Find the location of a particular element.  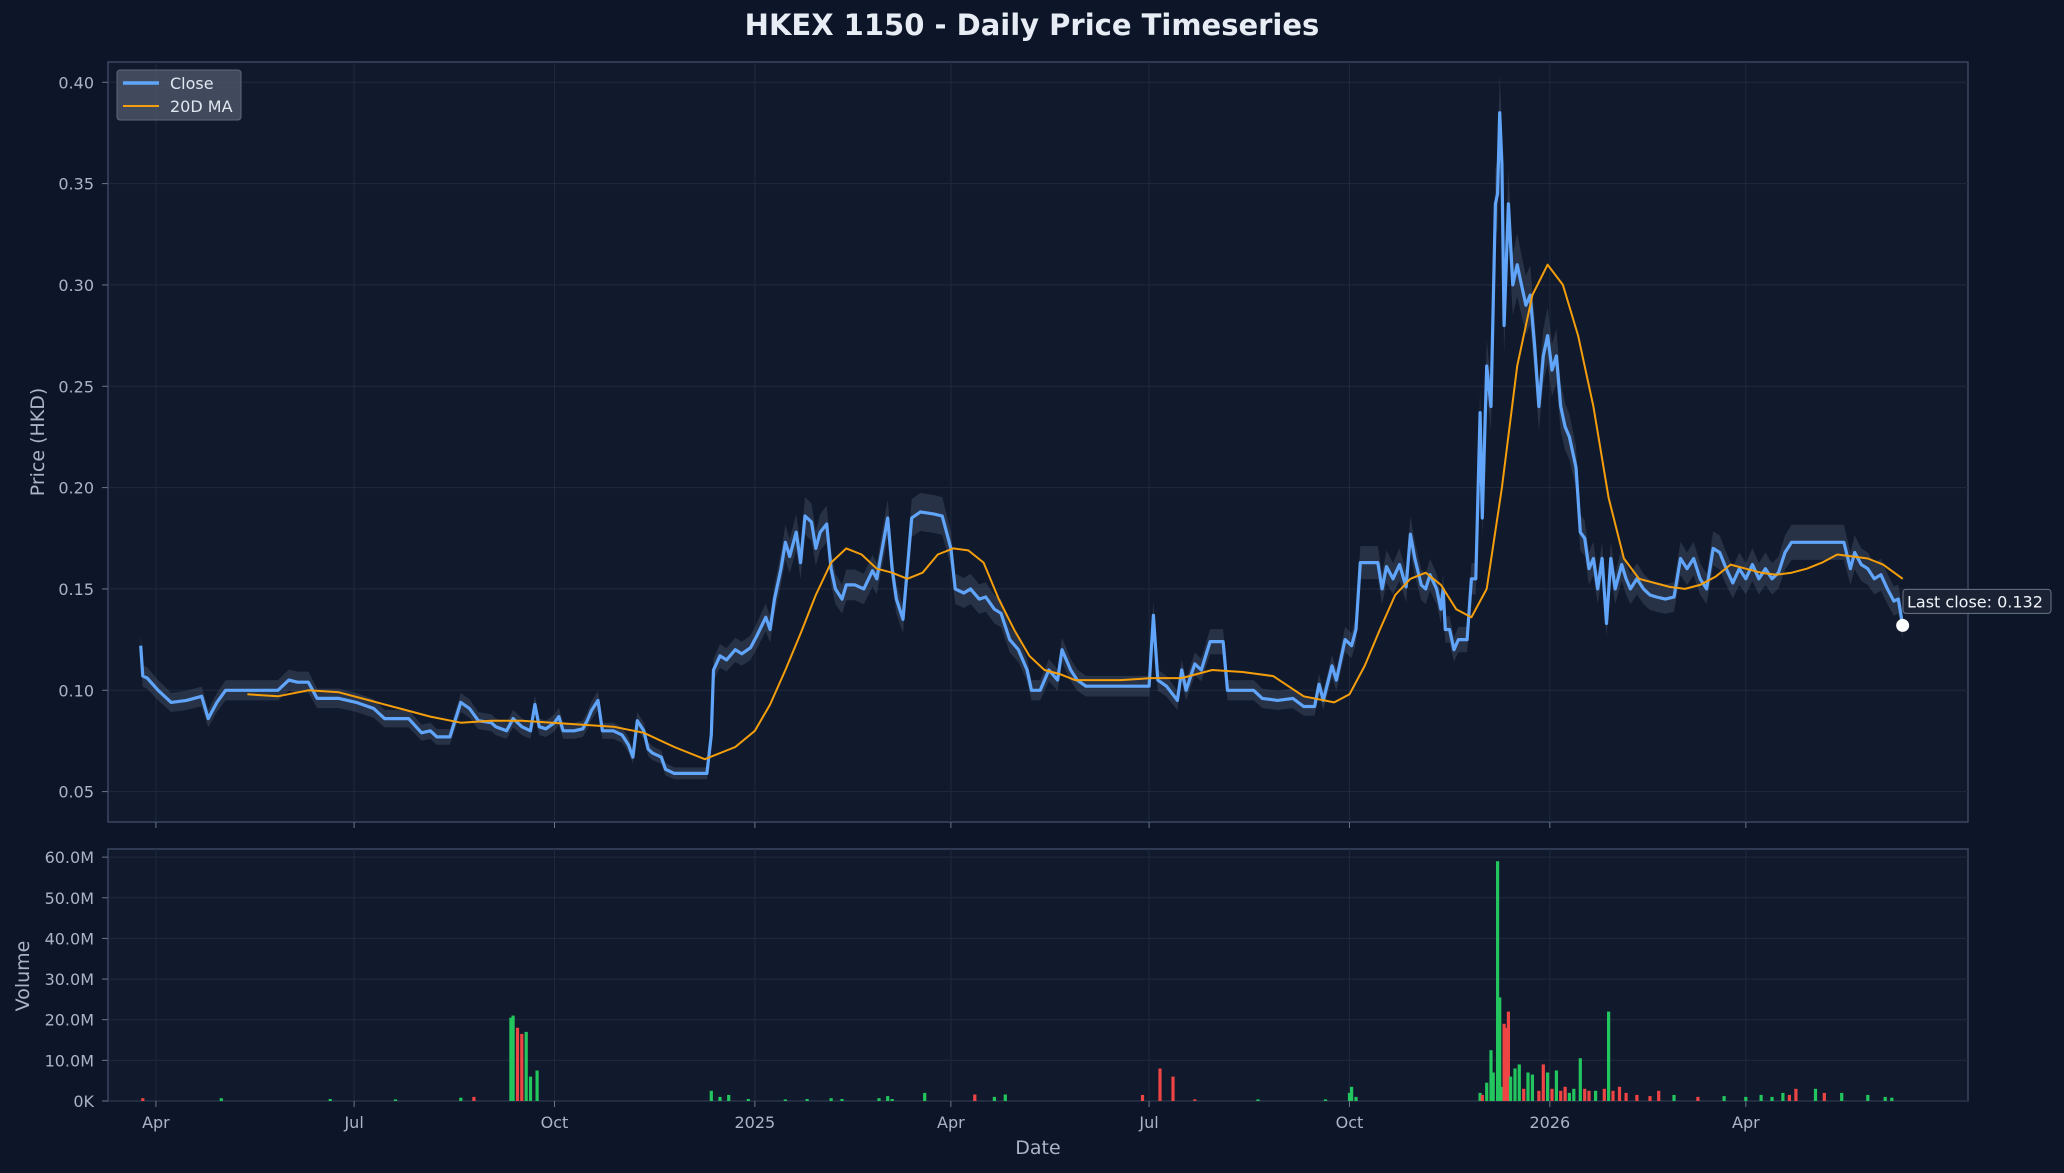

last-close-label: Last close: 0.132 is located at coordinates (1975, 601).